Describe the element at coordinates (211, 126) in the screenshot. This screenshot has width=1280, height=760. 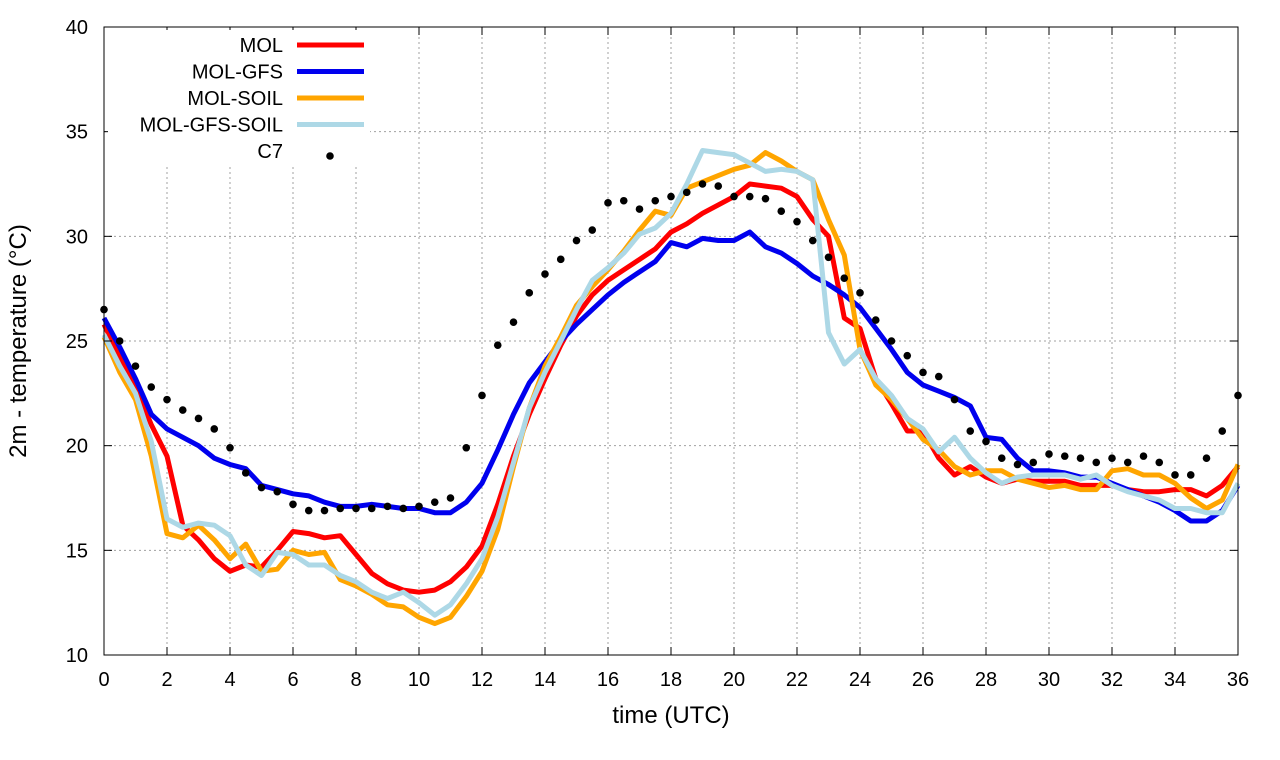
I see `legend-label-mol-gfs-soil: MOL-GFS-SOIL` at that location.